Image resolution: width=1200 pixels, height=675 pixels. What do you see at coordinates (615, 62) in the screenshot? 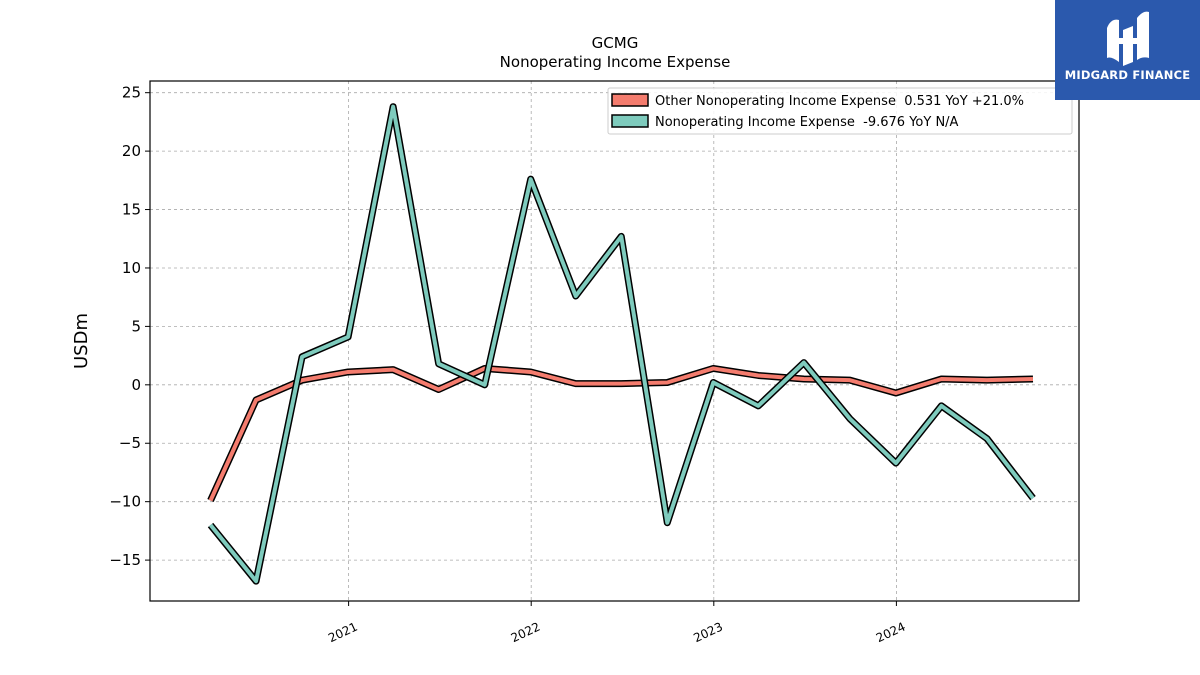
I see `chart-subtitle: Nonoperating Income Expense` at bounding box center [615, 62].